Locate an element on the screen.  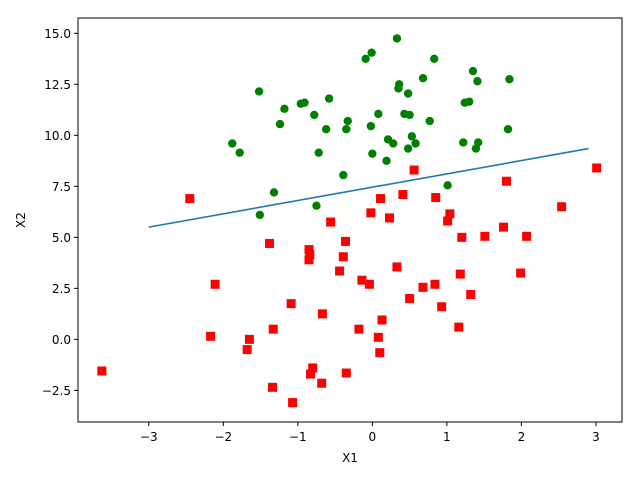
y-tick-label: 0.0 is located at coordinates (61, 340).